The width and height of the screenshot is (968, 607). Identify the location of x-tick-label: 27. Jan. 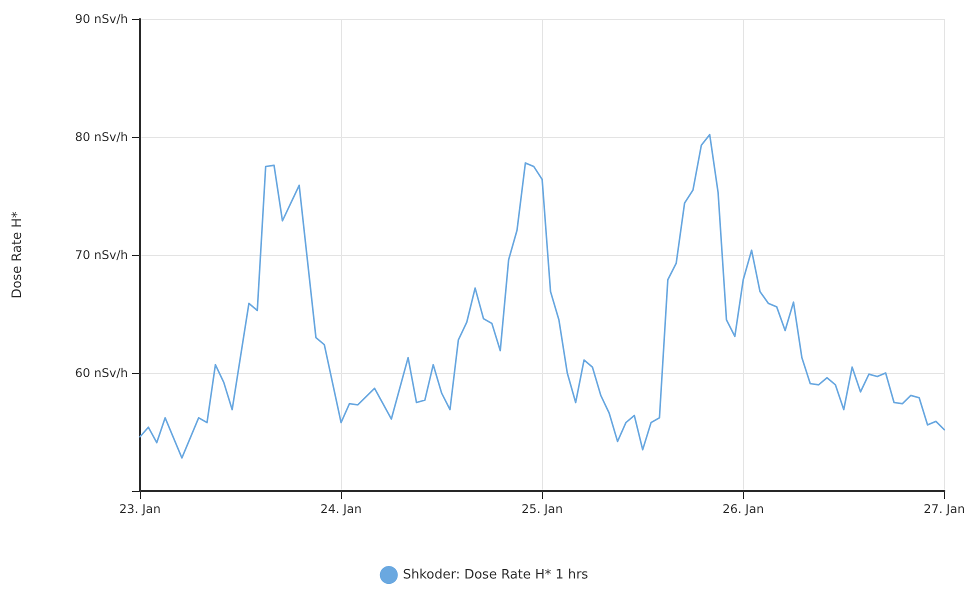
(945, 509).